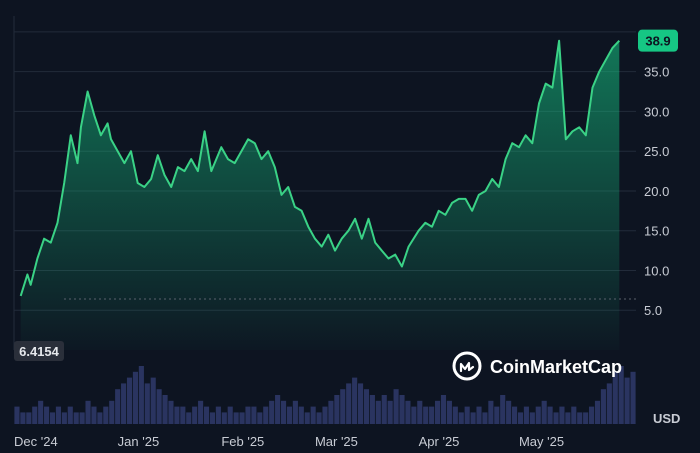 The image size is (700, 453). Describe the element at coordinates (242, 441) in the screenshot. I see `x-tick-label: Feb '25` at that location.